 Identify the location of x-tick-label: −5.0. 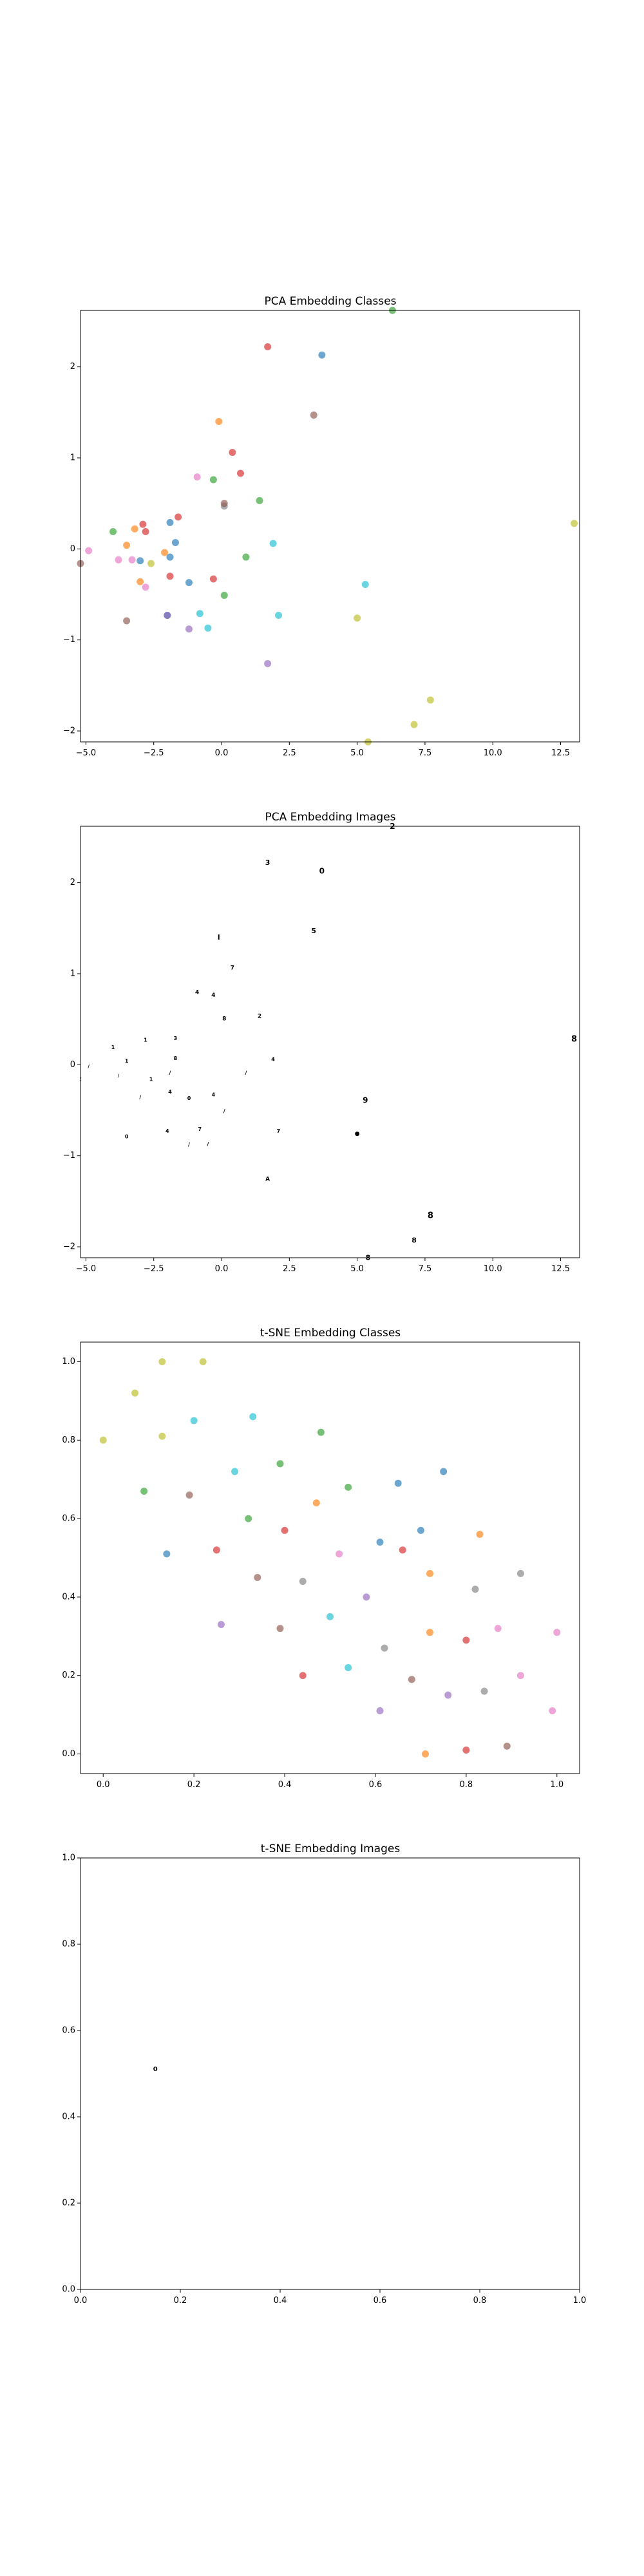
(87, 753).